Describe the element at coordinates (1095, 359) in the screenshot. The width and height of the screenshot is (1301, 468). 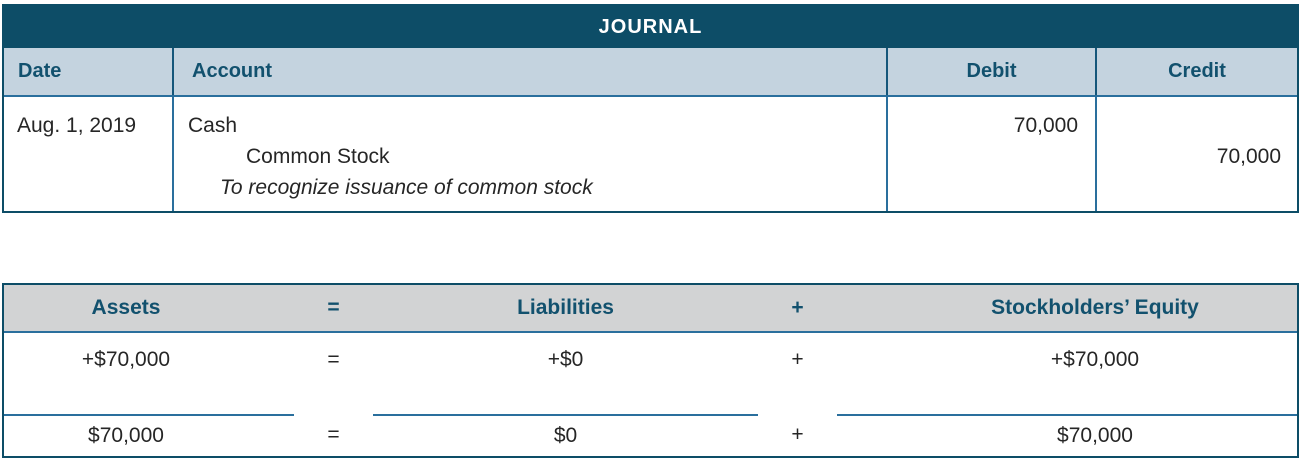
I see `change-equity-value: +$70,000` at that location.